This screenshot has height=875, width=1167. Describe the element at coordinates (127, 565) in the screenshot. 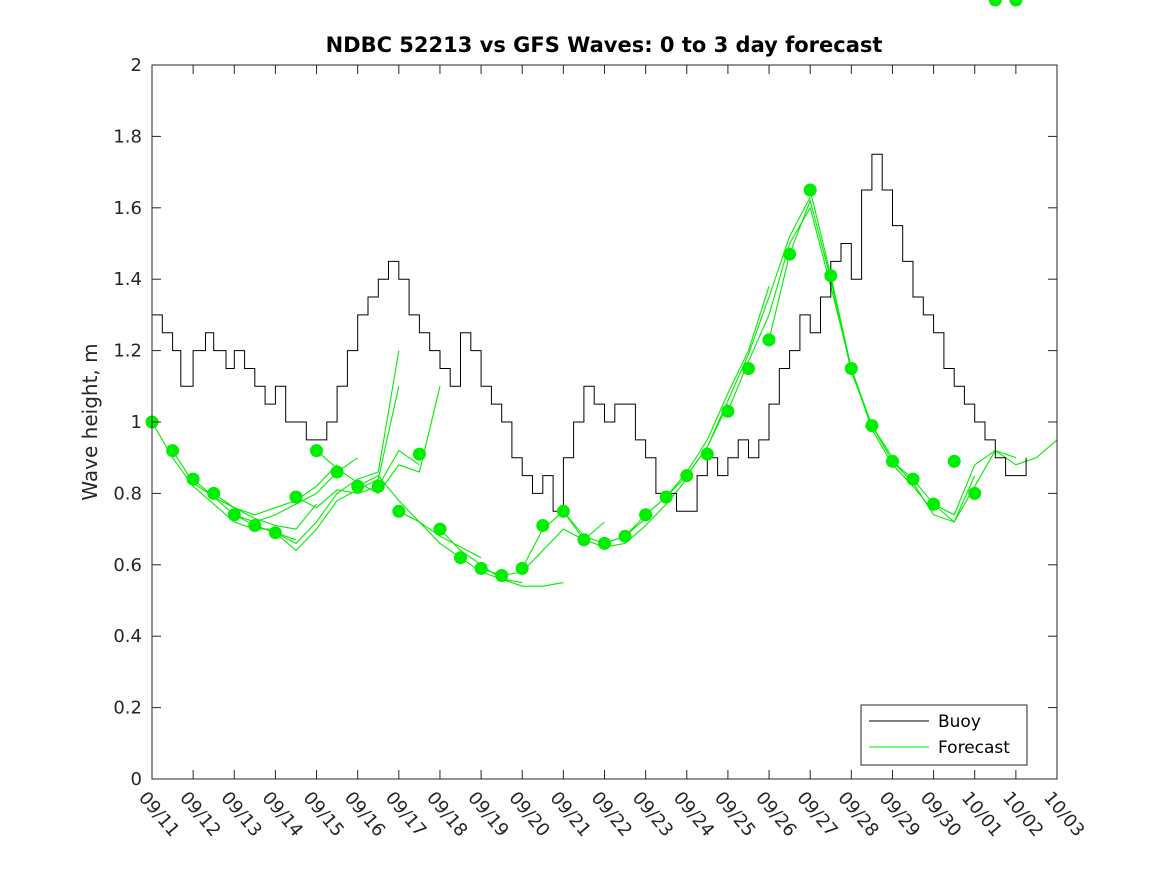

I see `y-tick-label: 0.6` at that location.